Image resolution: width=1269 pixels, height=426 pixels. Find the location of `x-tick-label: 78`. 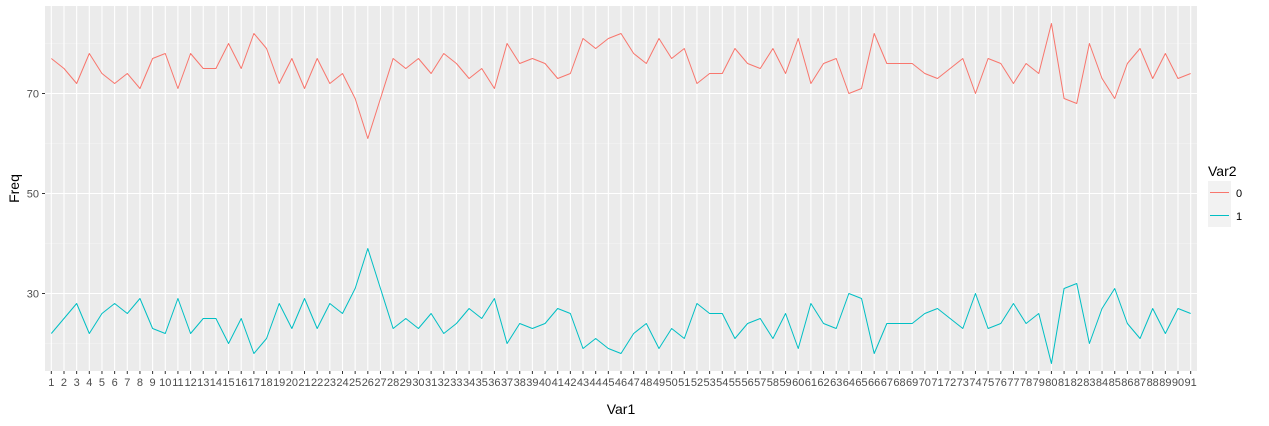

x-tick-label: 78 is located at coordinates (1026, 383).